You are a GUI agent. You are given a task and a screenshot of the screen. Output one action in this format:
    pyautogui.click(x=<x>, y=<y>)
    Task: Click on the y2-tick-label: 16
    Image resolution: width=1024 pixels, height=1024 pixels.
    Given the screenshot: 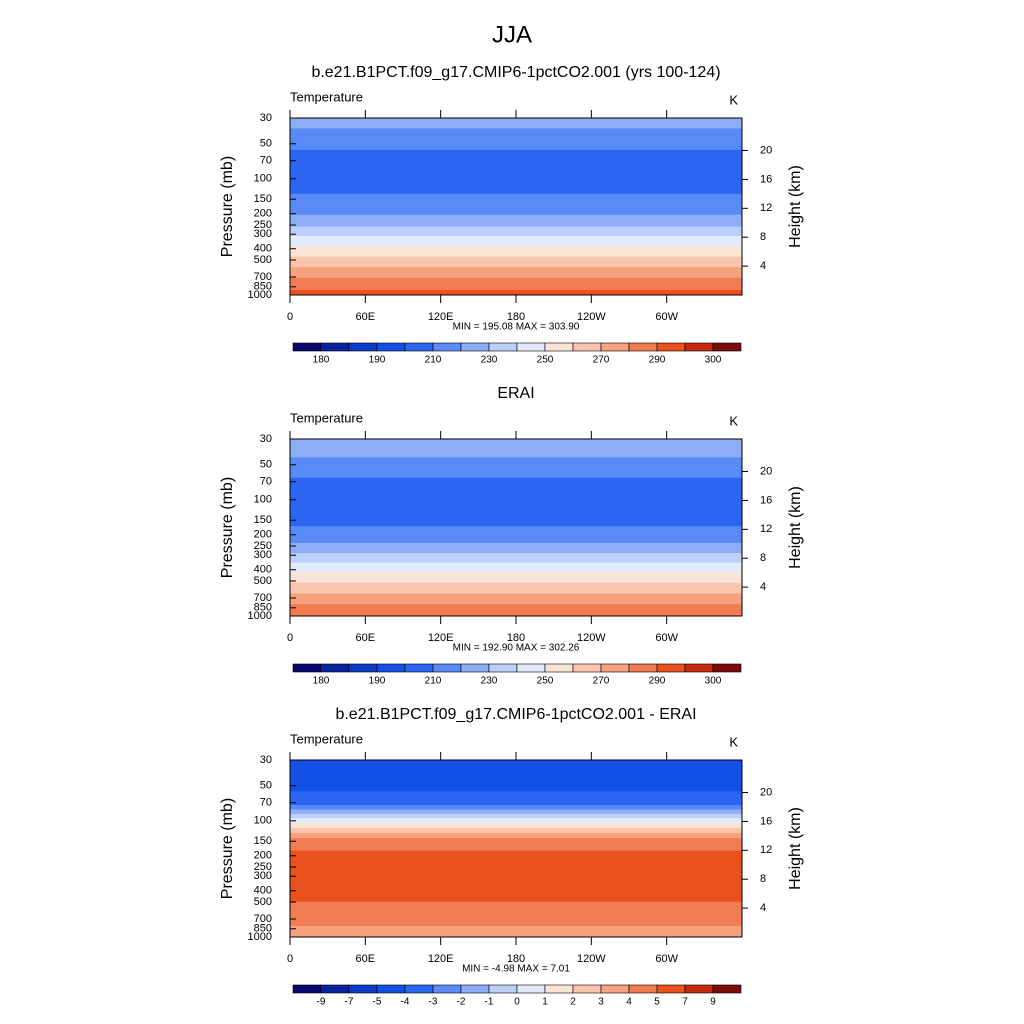 What is the action you would take?
    pyautogui.click(x=766, y=500)
    